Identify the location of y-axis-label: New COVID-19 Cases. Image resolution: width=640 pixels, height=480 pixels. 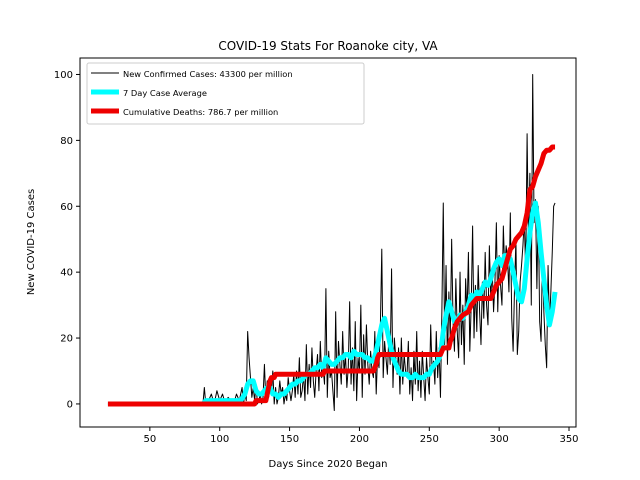
(31, 242).